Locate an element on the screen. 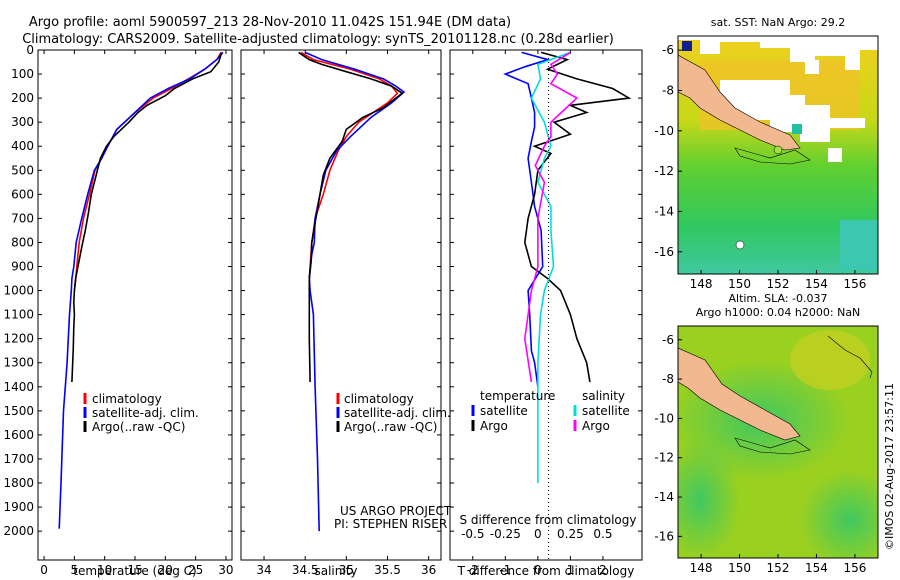 This screenshot has width=900, height=580. map-y-tick-label: -12 is located at coordinates (664, 458).